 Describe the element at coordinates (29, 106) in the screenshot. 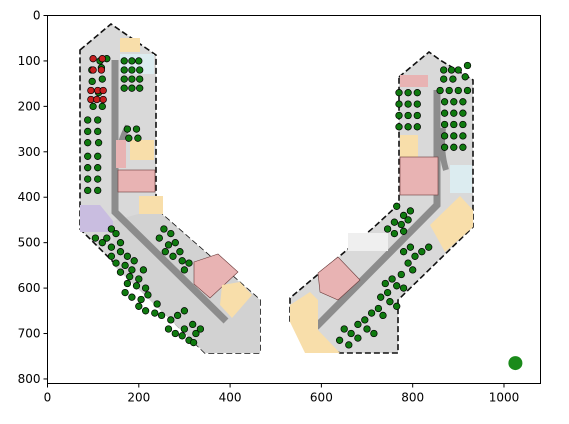

I see `y-tick-label: 200` at that location.